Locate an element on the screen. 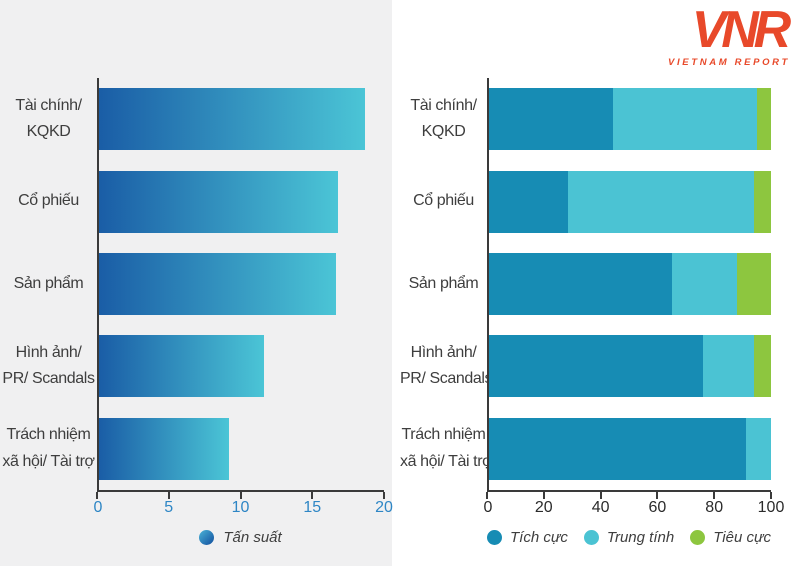  legend-item-positive: Tích cực is located at coordinates (527, 537).